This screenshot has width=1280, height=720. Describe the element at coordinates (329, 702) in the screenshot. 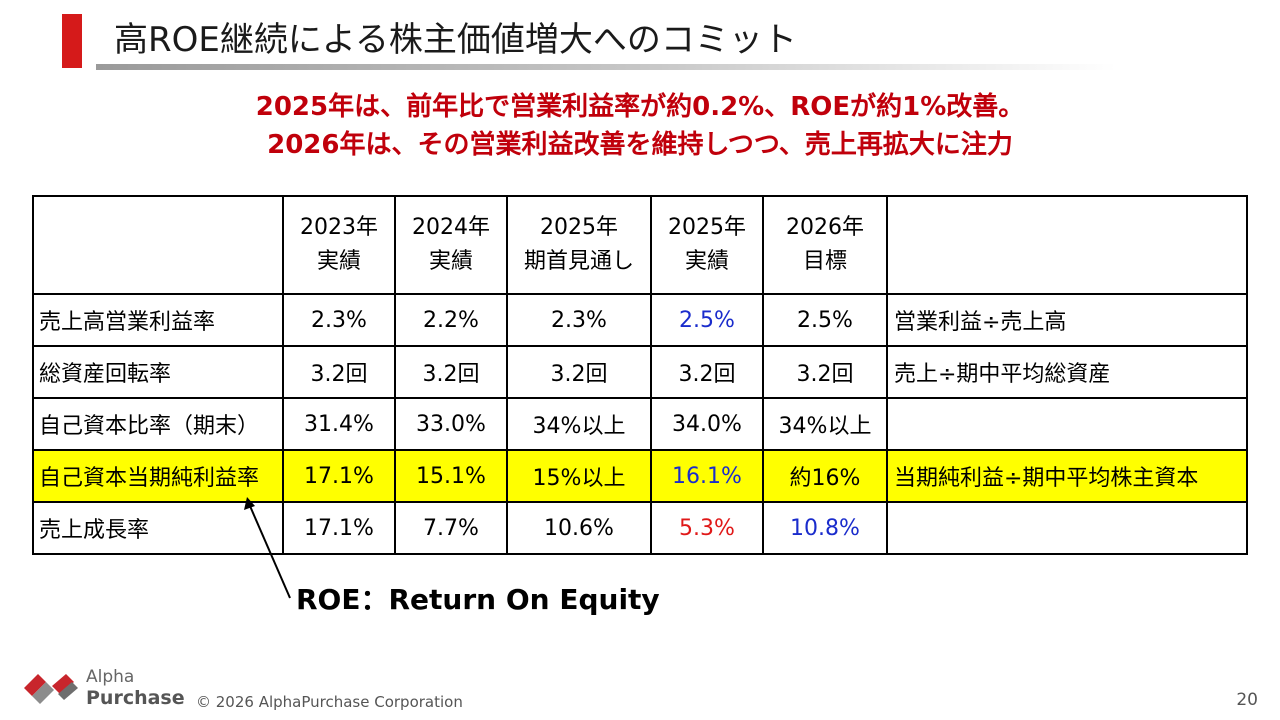

I see `copyright-text: © 2026 AlphaPurchase Corporation` at that location.